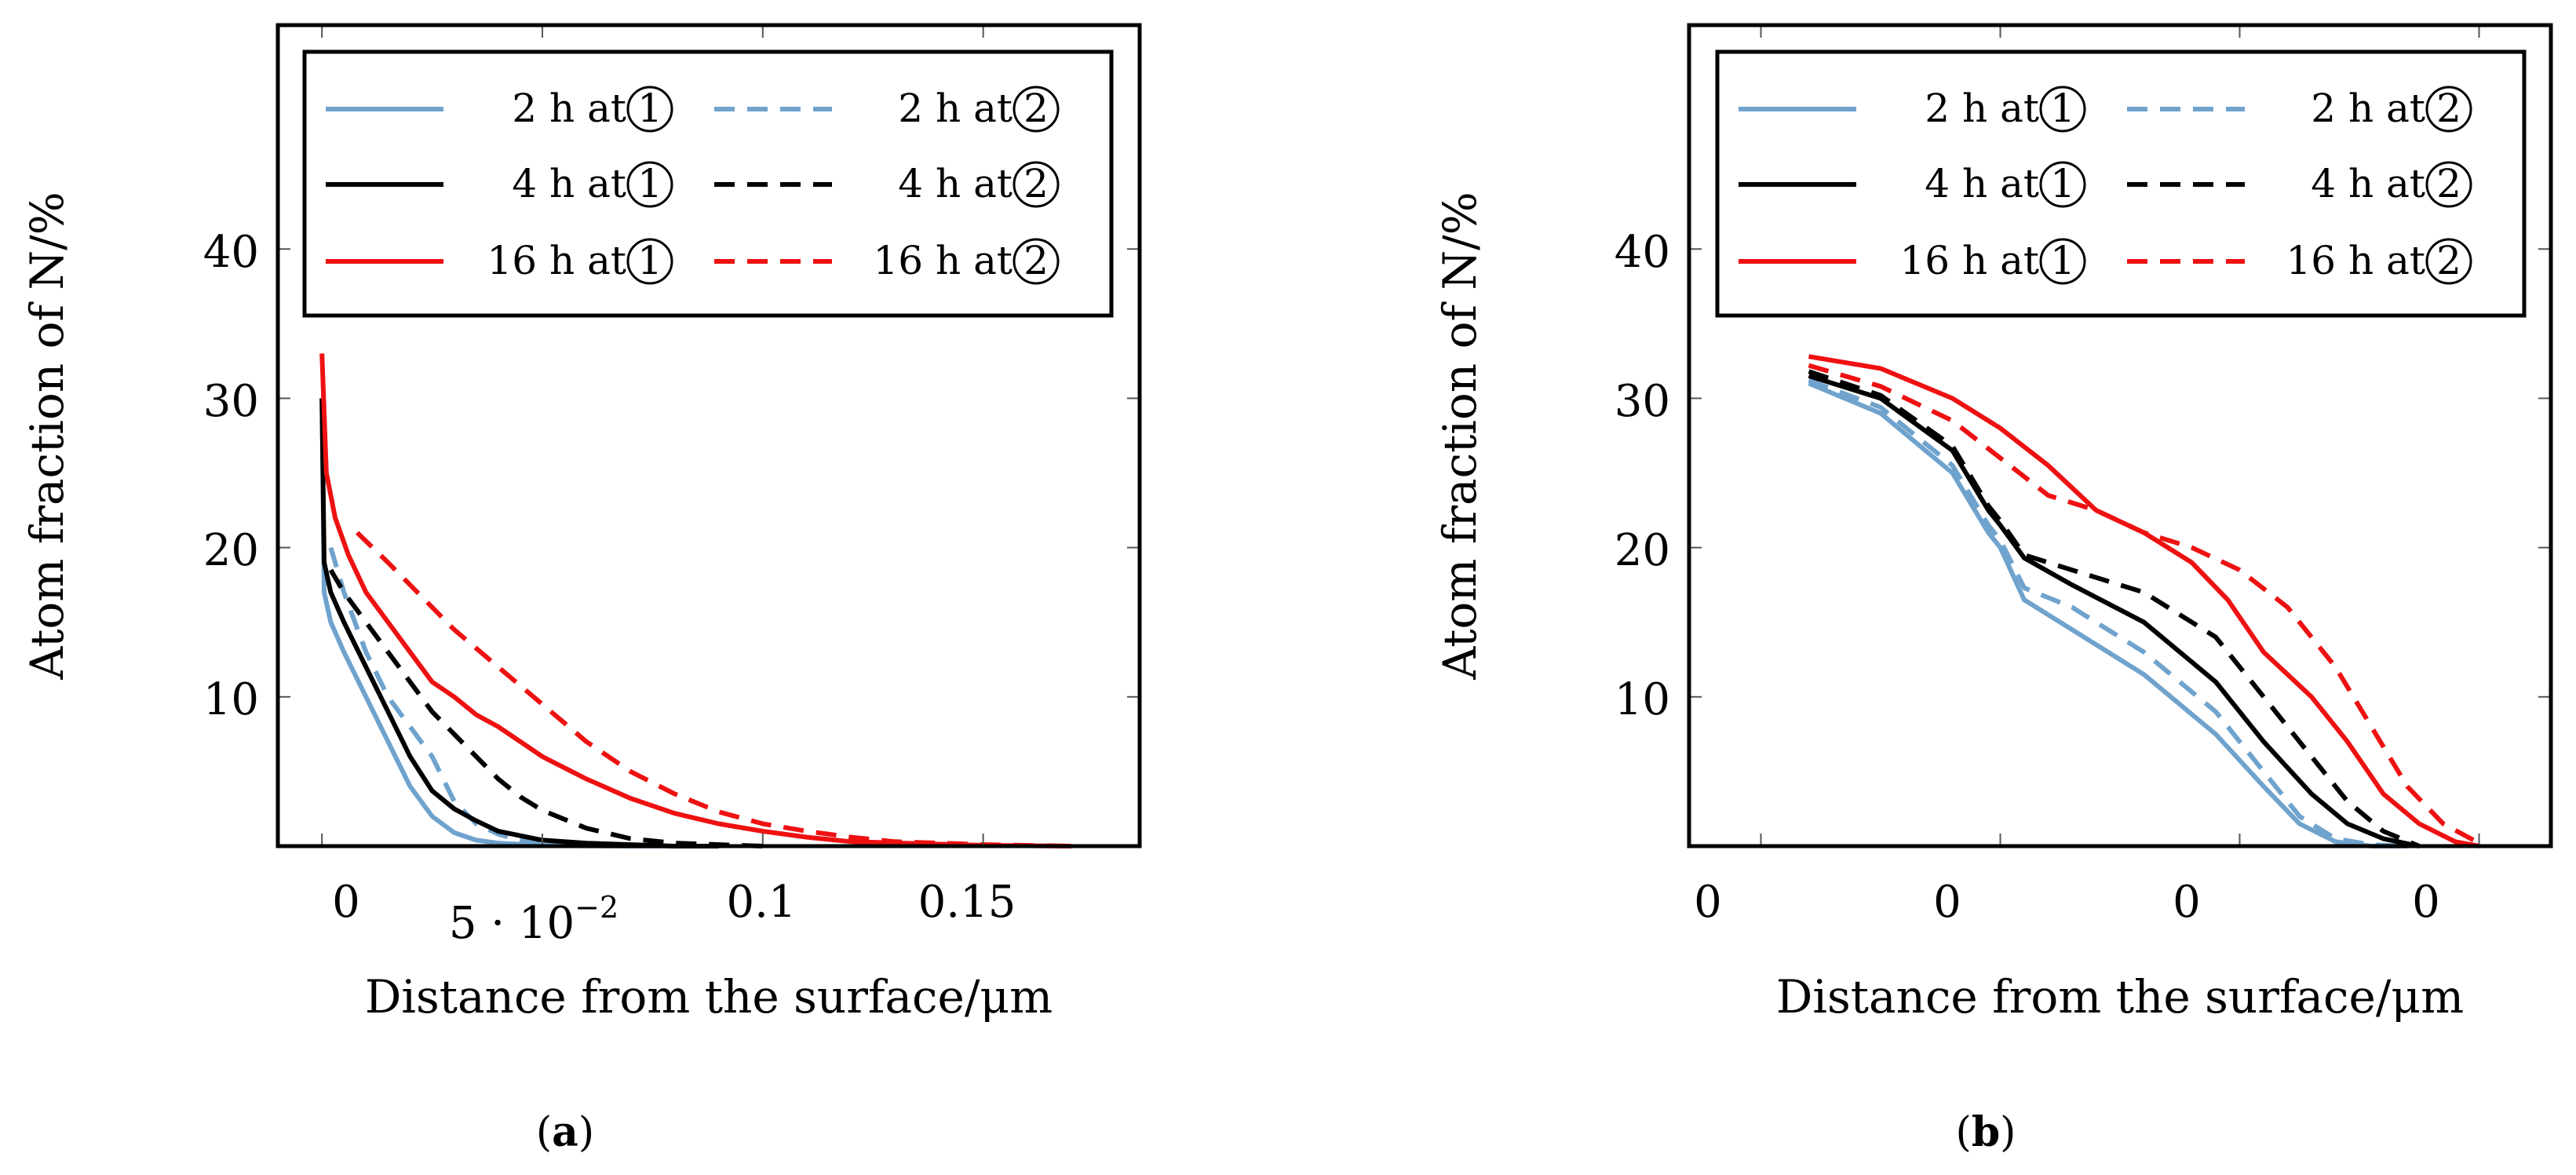 This screenshot has height=1175, width=2576. What do you see at coordinates (346, 902) in the screenshot?
I see `panel-a-xtick-label: 0` at bounding box center [346, 902].